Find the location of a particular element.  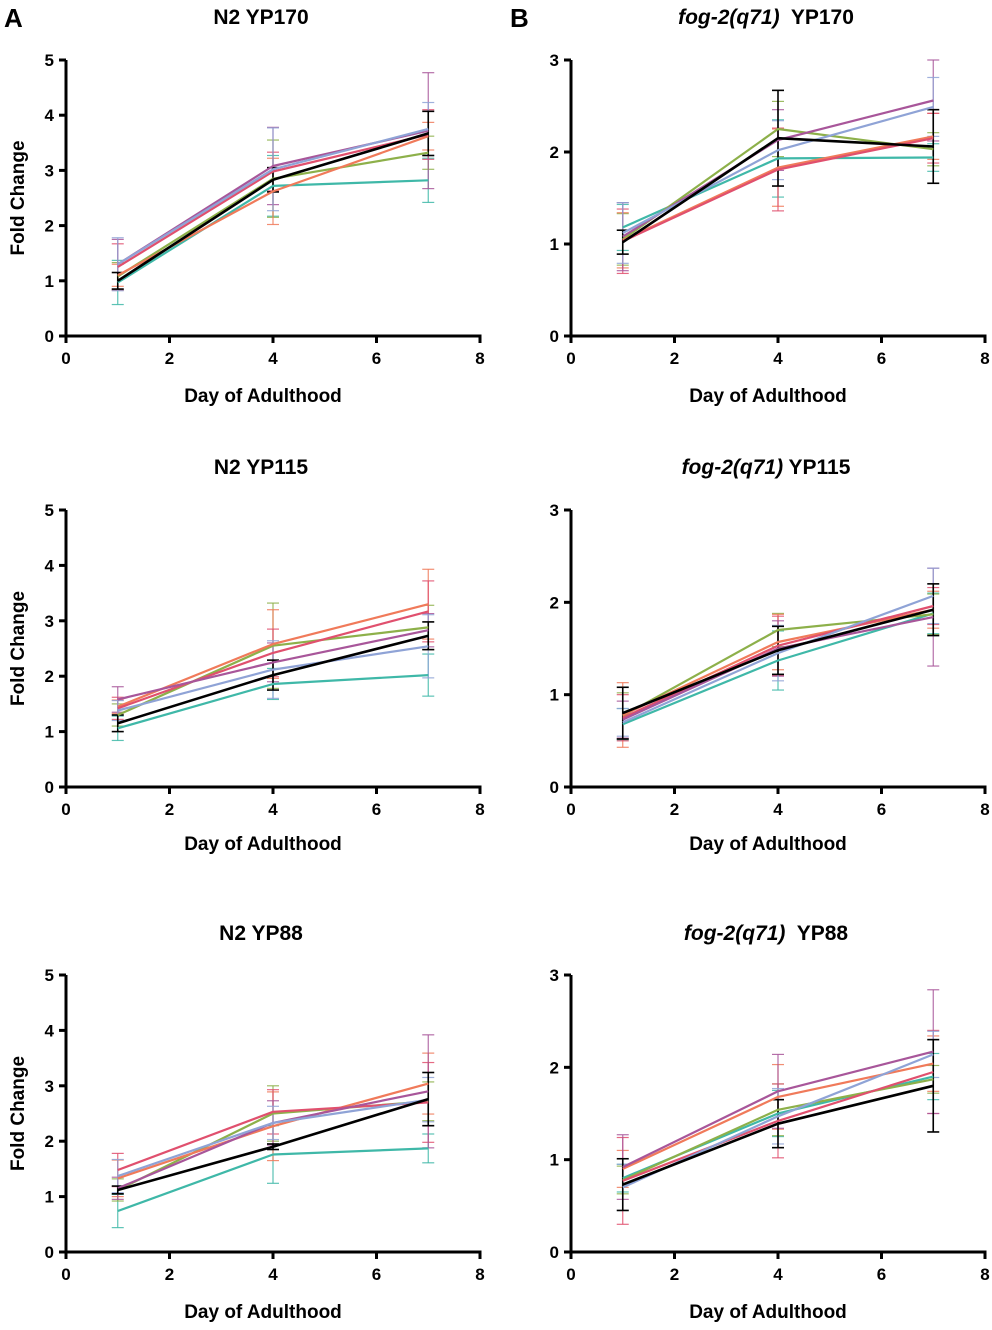

chart-title: fog-2(q71) YP115 is located at coordinates (766, 467).